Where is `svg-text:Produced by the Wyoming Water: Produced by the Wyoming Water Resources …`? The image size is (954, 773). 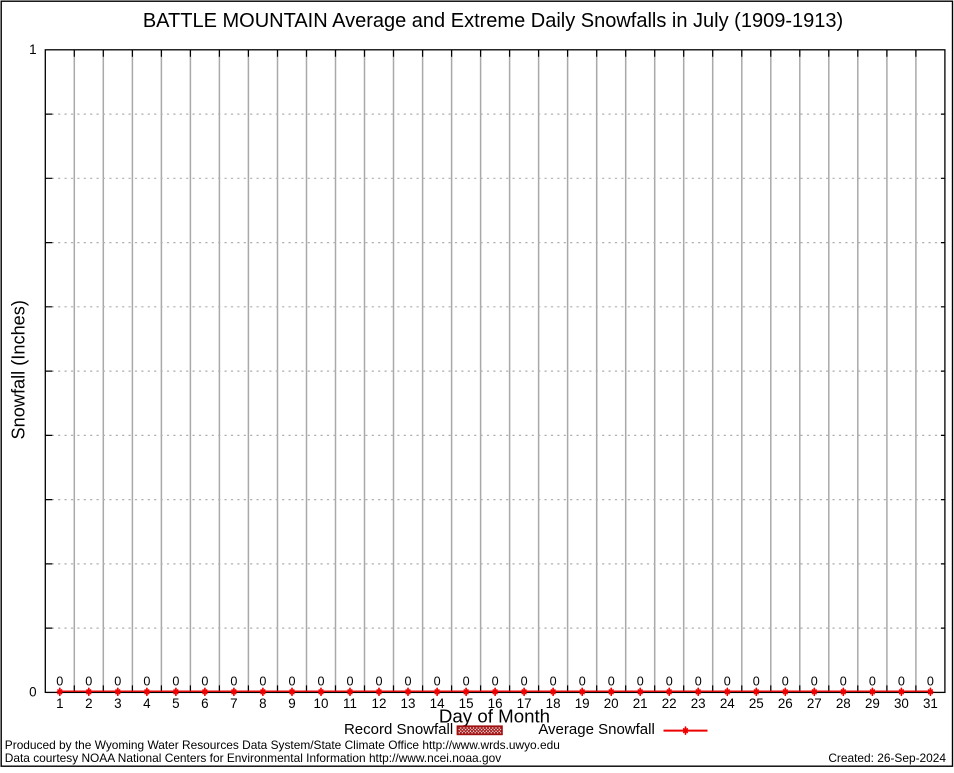
svg-text:Produced by the Wyoming Water: Produced by the Wyoming Water Resources … is located at coordinates (282, 745).